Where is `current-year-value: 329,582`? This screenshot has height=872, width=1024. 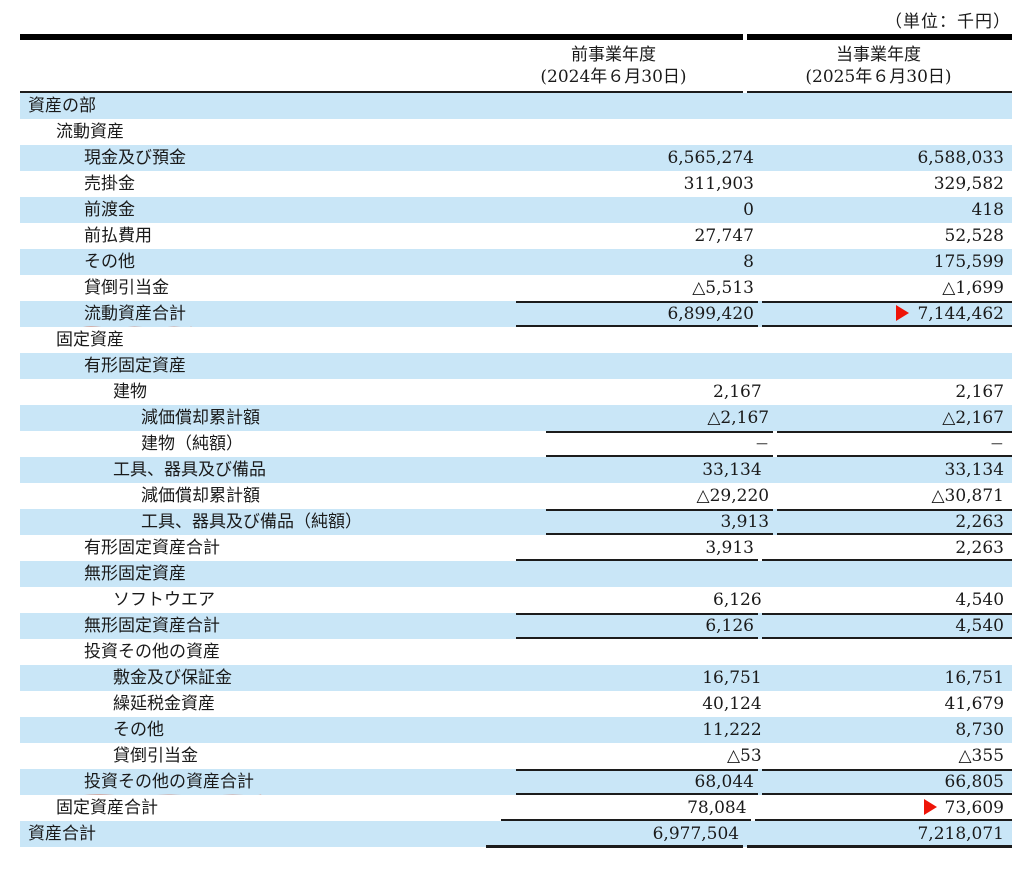 current-year-value: 329,582 is located at coordinates (968, 184).